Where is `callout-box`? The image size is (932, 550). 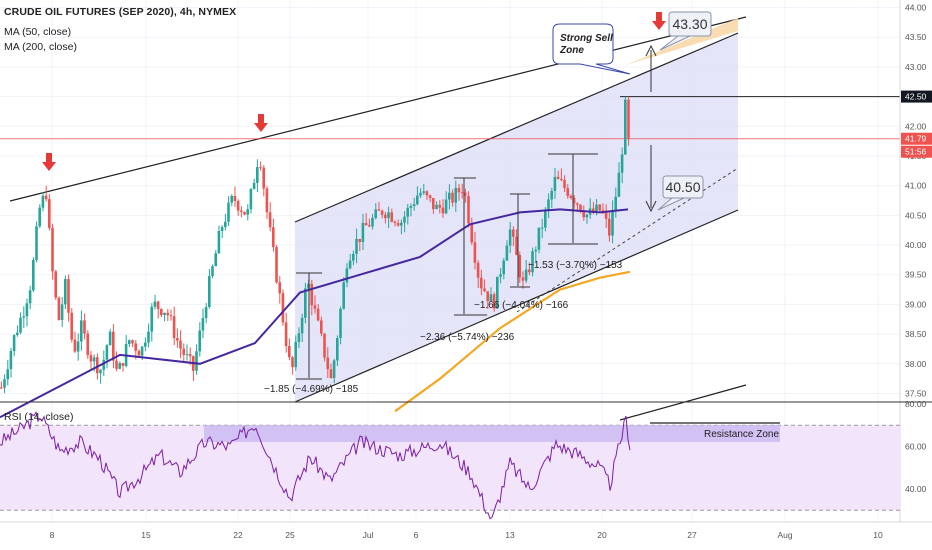 callout-box is located at coordinates (690, 24).